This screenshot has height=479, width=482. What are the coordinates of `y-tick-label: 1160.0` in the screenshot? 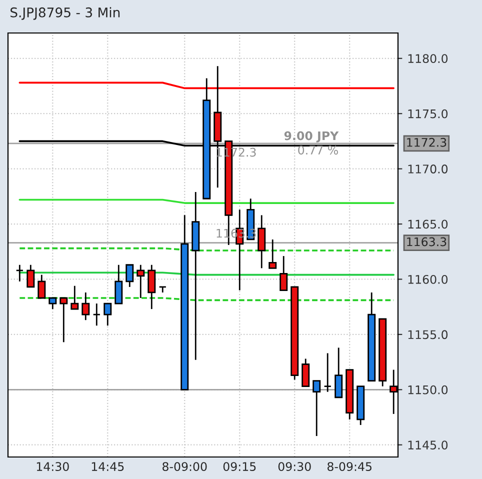 It's located at (428, 279).